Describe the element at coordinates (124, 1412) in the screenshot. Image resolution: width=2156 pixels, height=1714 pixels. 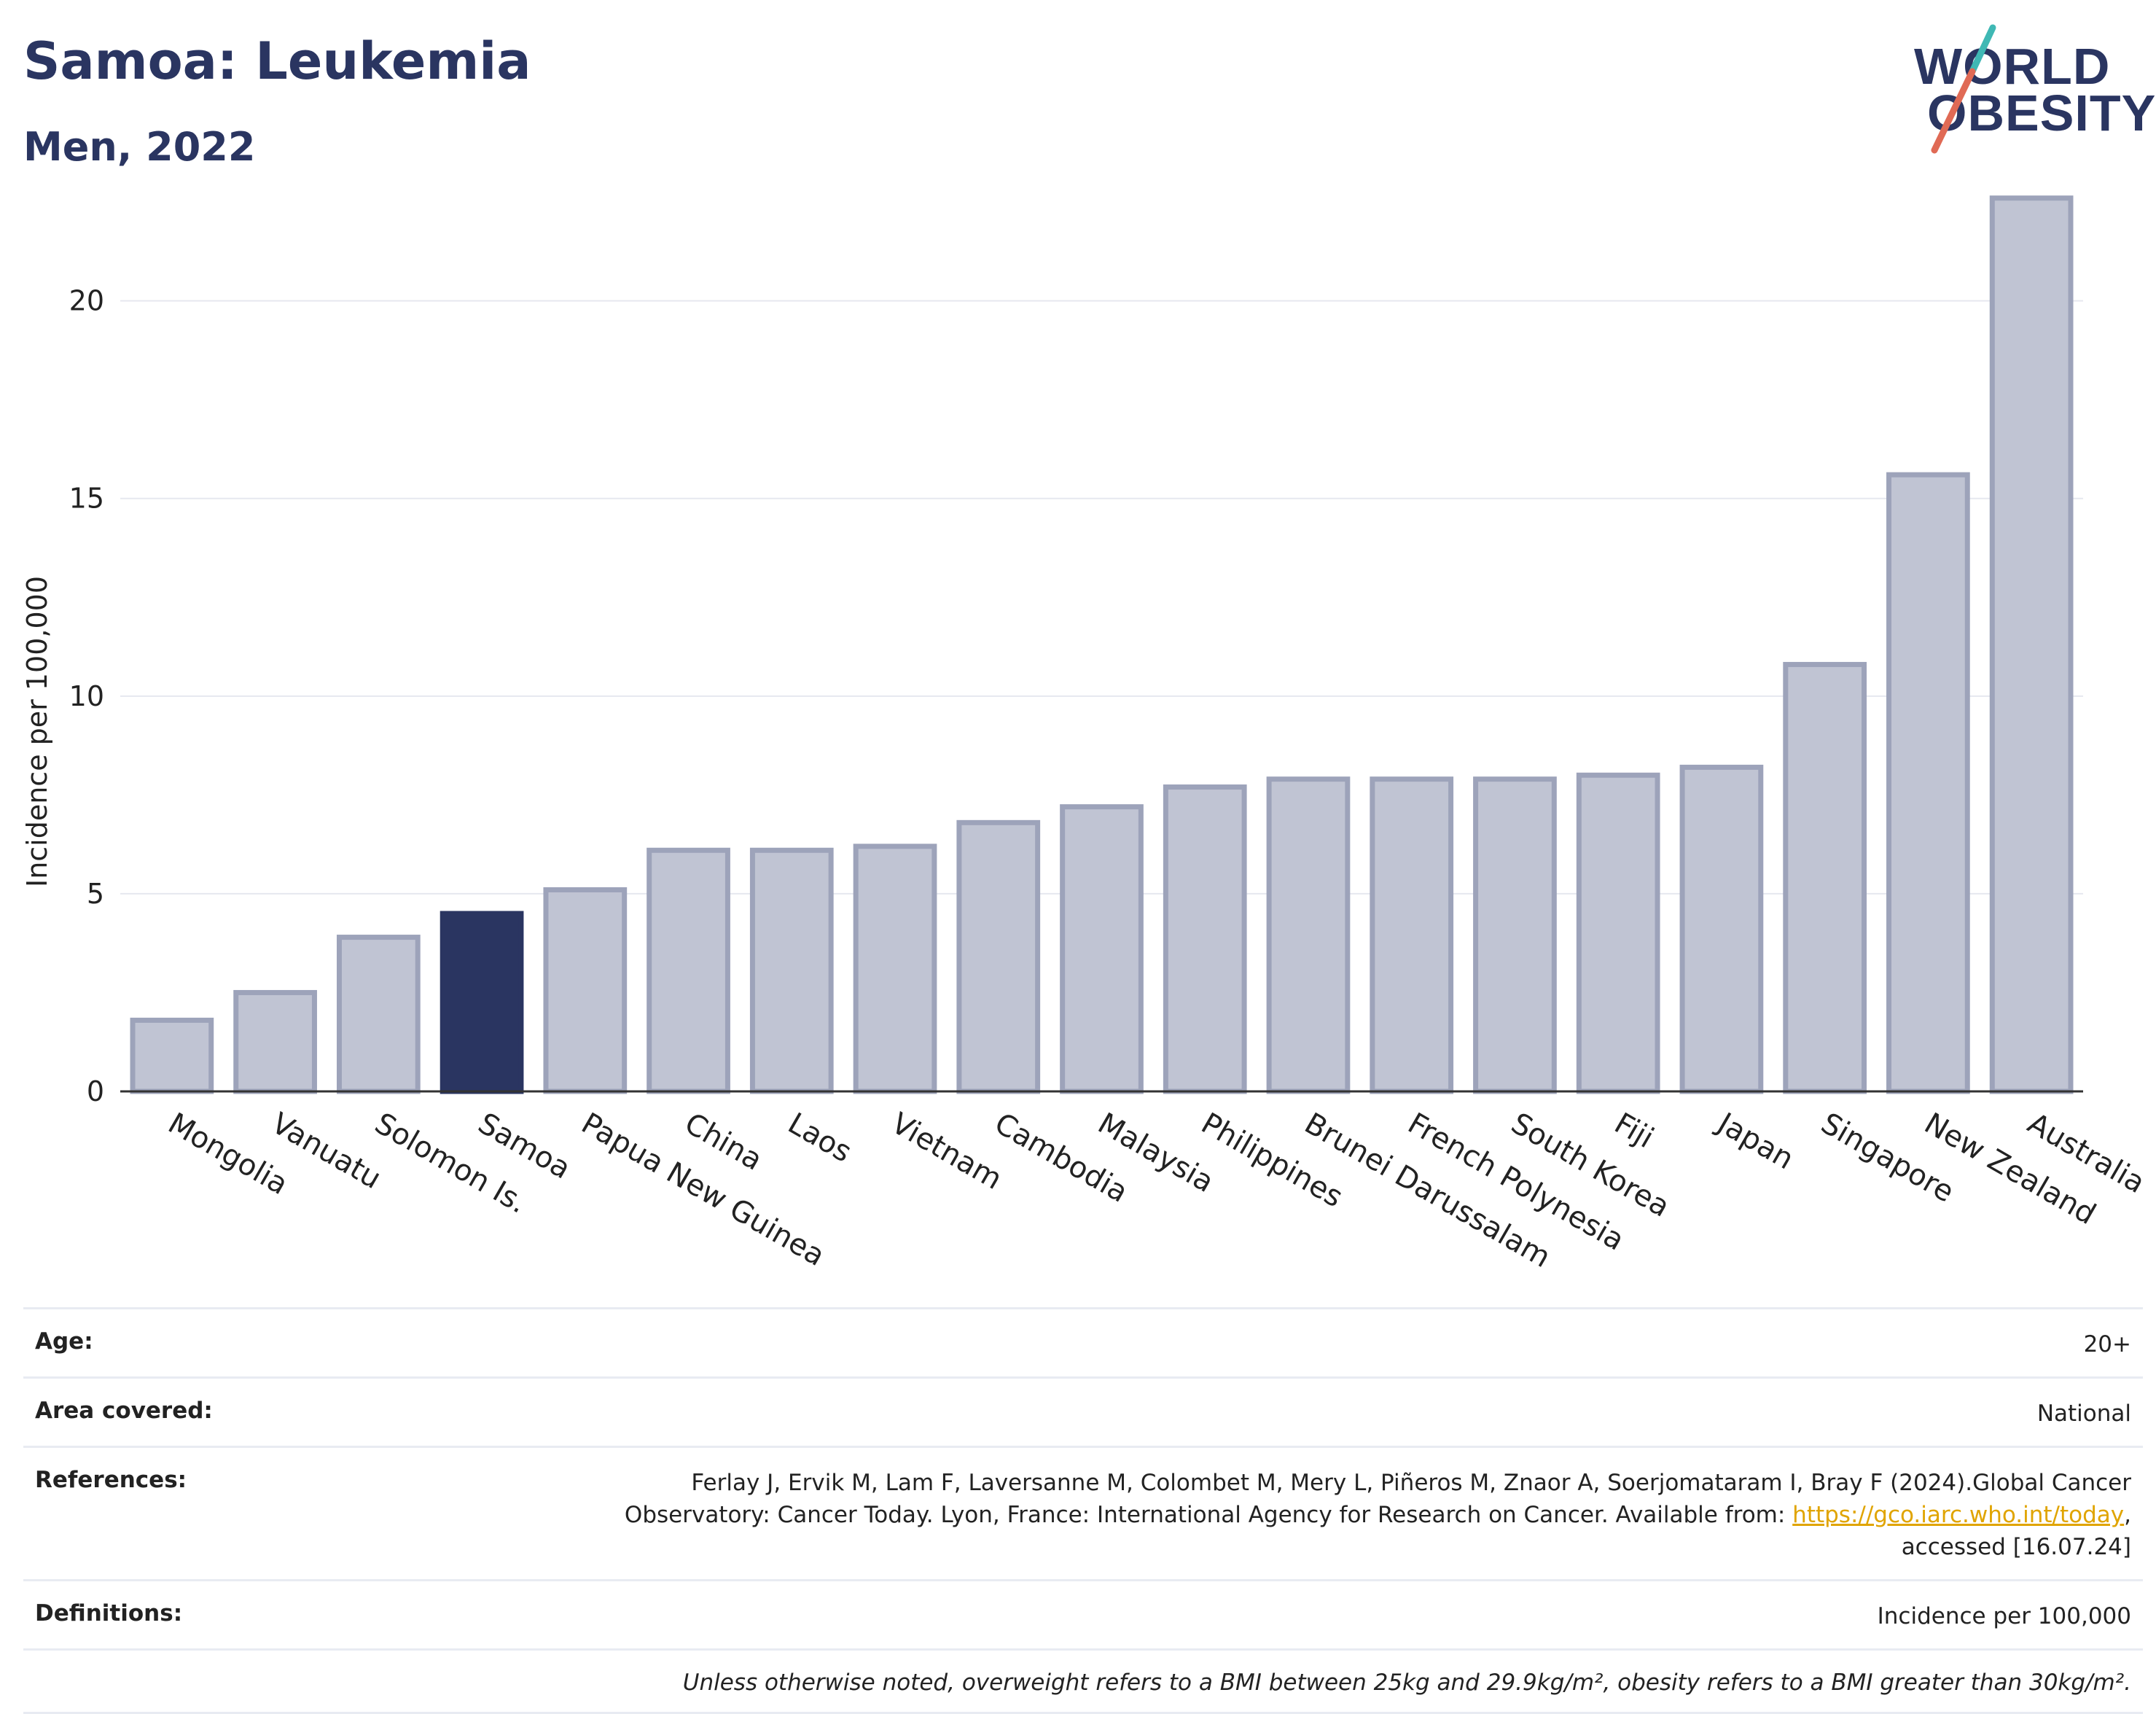
I see `meta-label: Area covered:` at that location.